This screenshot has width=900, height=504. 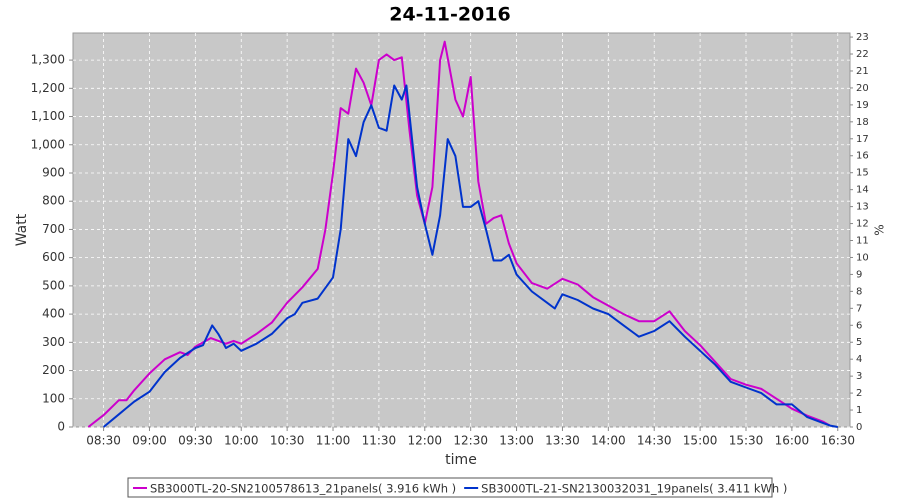 I want to click on x-tick-label: 14:30, so click(x=654, y=441).